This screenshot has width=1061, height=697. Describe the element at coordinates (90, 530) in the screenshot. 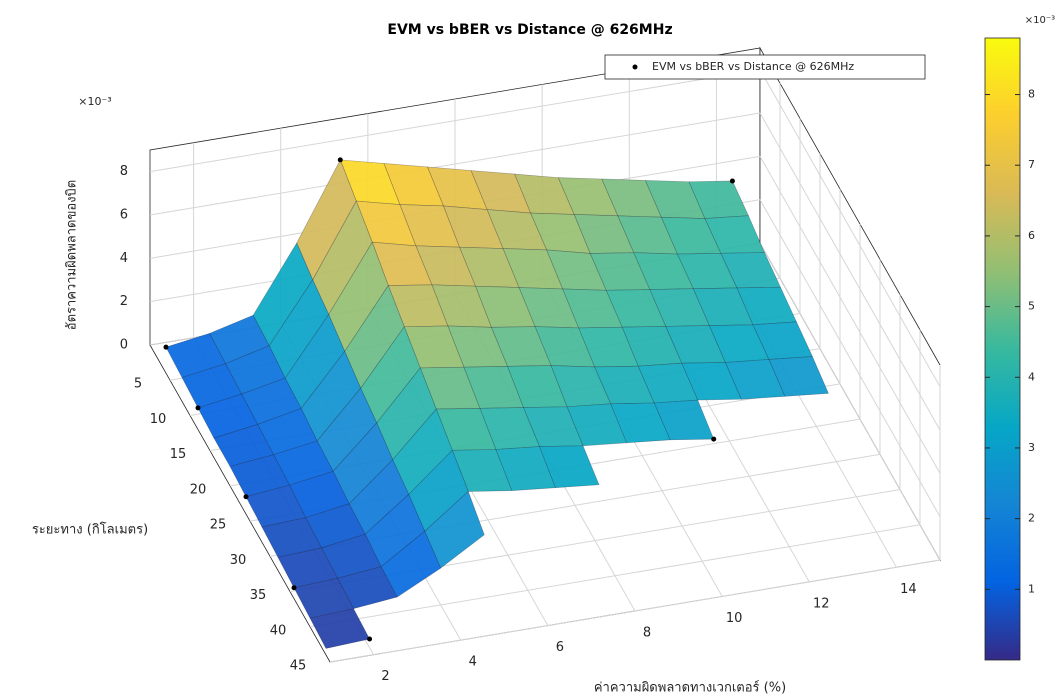

I see `y-axis-label: ระยะทาง (กิโลเมตร)` at that location.